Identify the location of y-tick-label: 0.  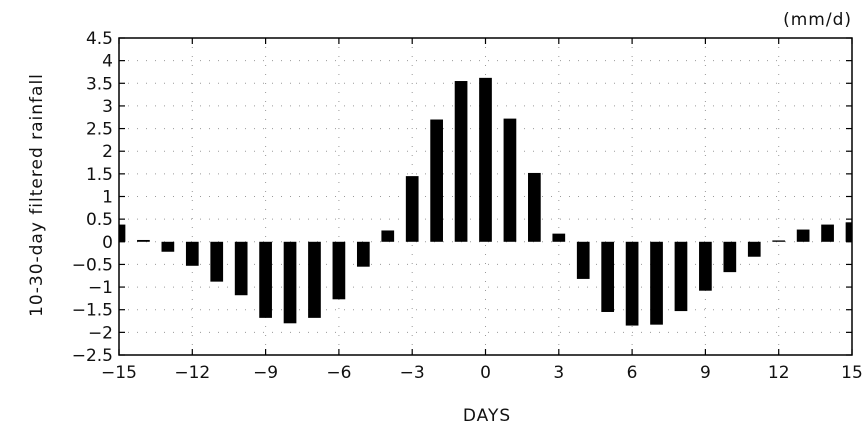
(107, 243).